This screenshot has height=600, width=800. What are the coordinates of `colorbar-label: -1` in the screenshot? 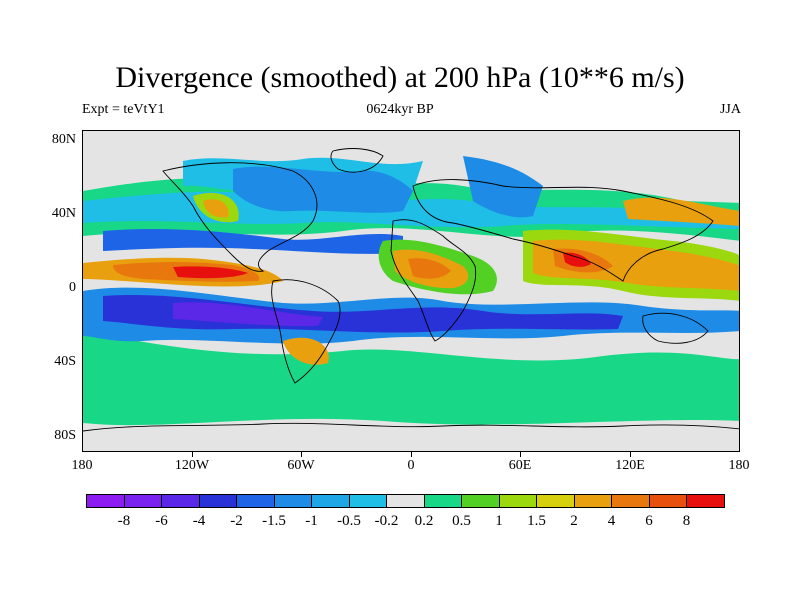 It's located at (311, 521).